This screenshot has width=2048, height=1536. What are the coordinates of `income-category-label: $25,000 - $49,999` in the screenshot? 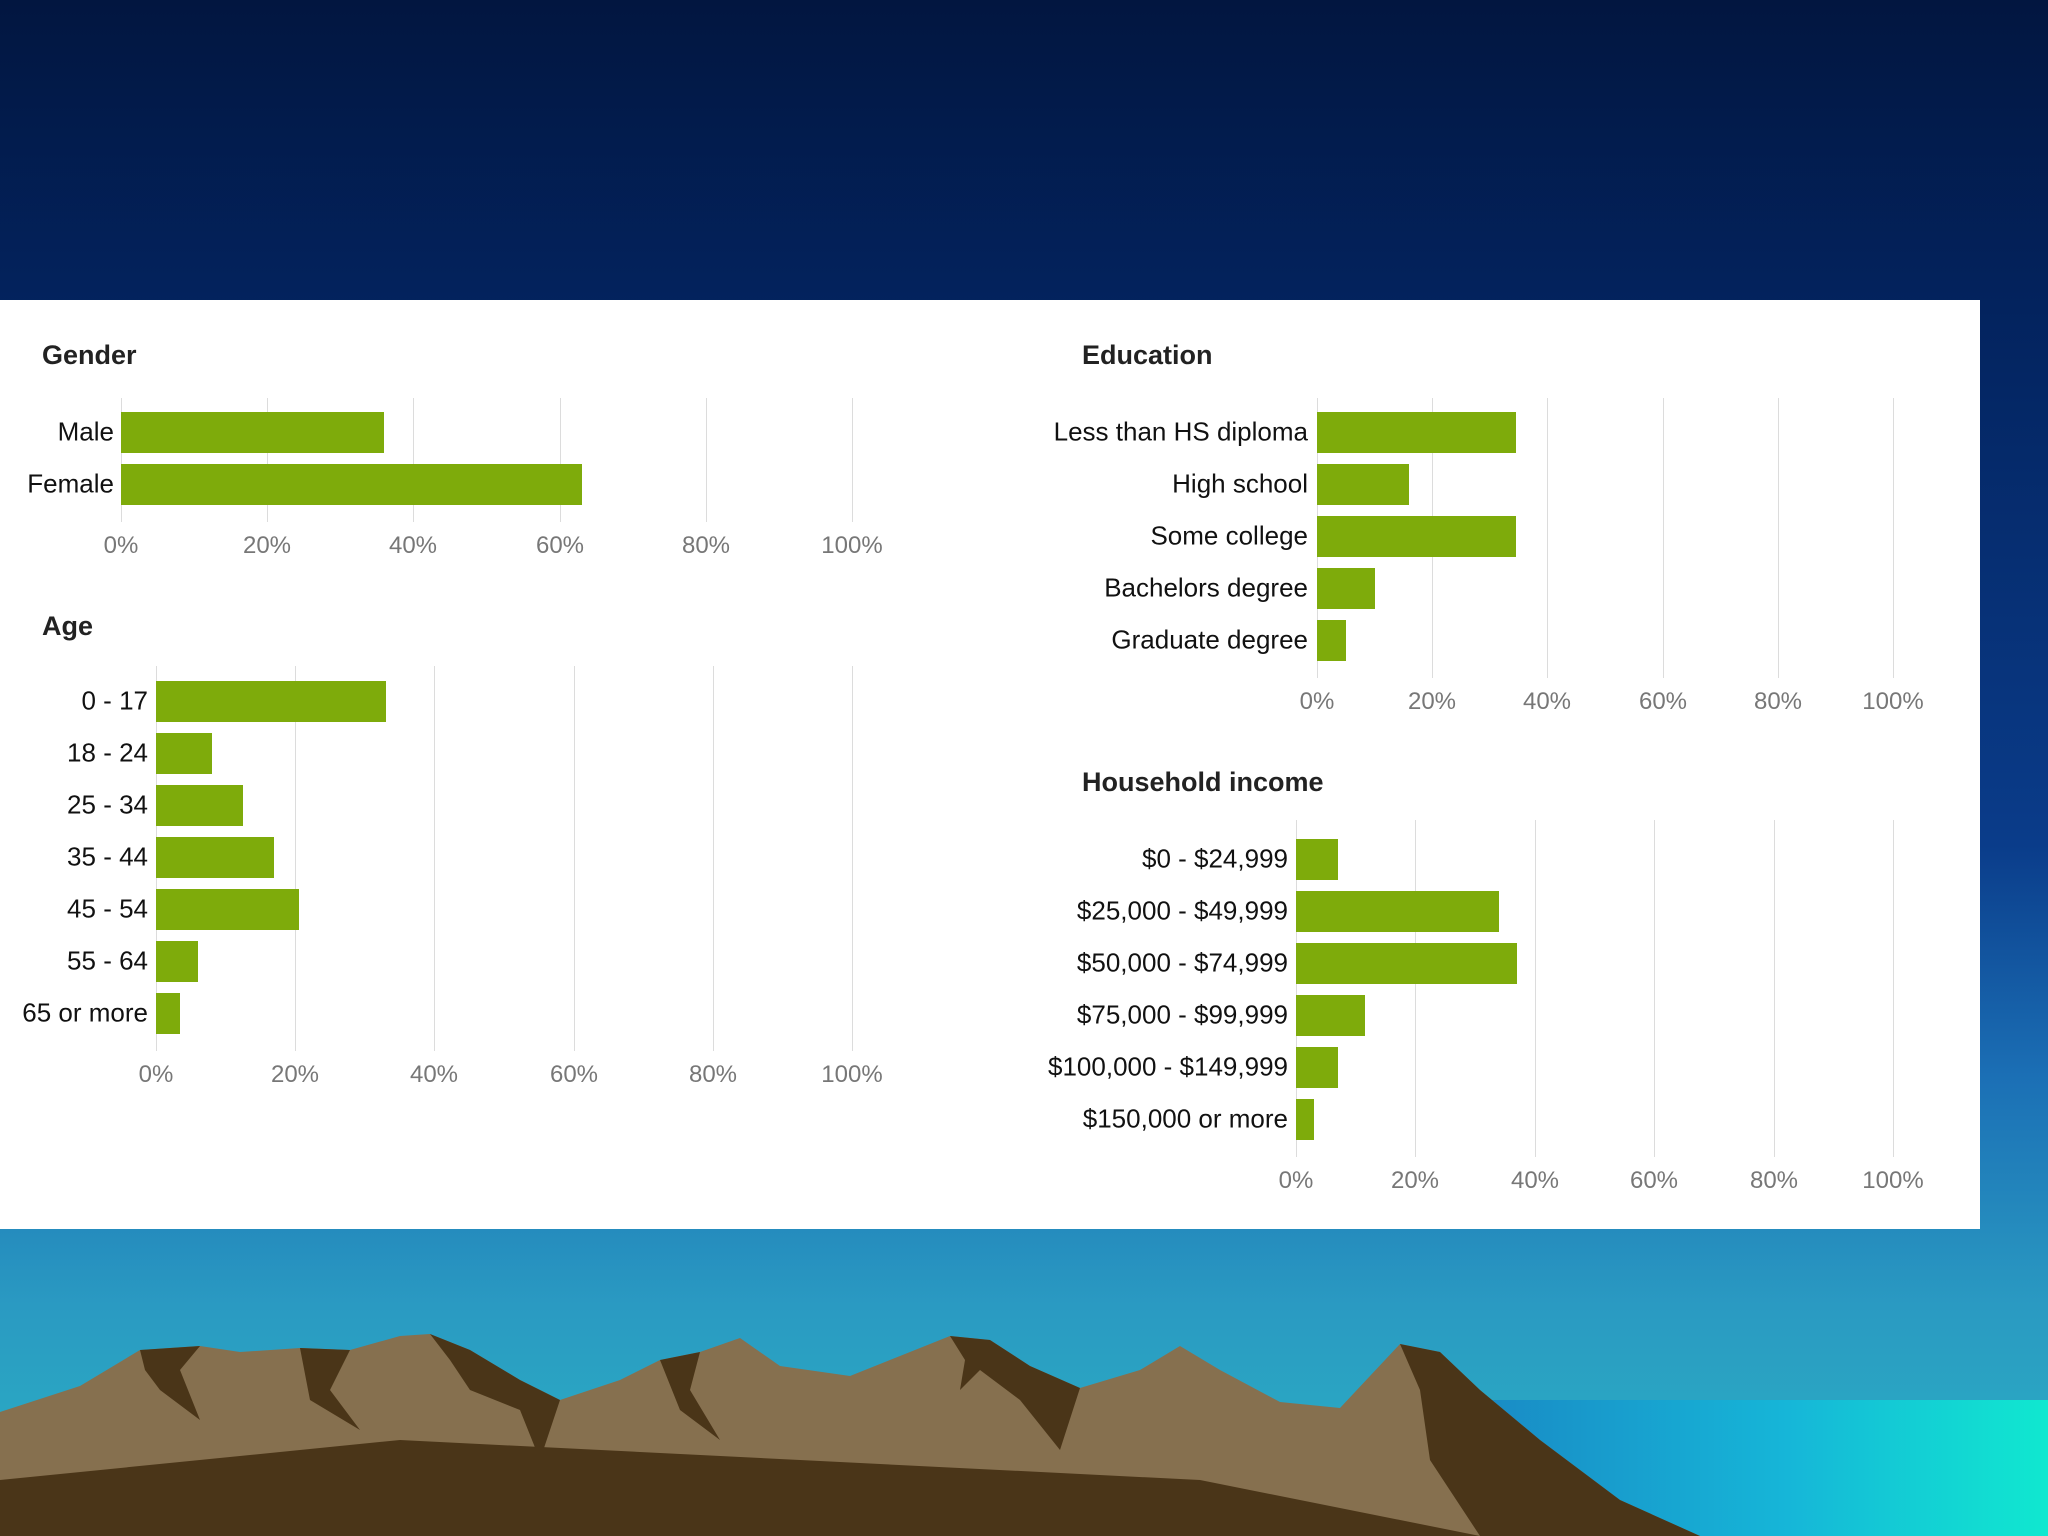 It's located at (1182, 910).